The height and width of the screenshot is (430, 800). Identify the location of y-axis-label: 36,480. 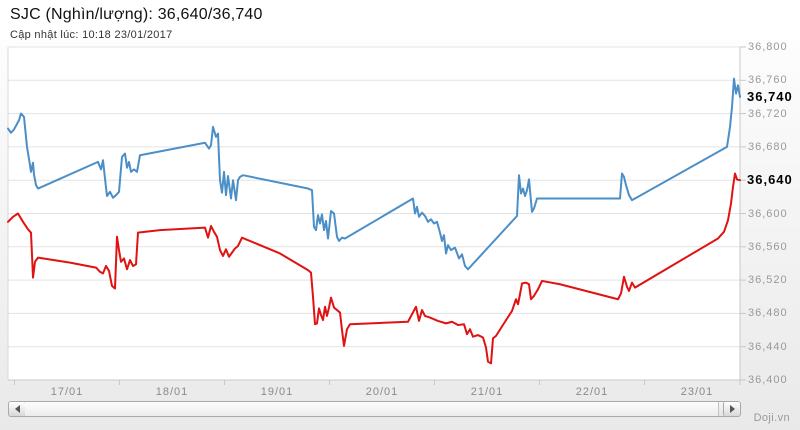
(768, 313).